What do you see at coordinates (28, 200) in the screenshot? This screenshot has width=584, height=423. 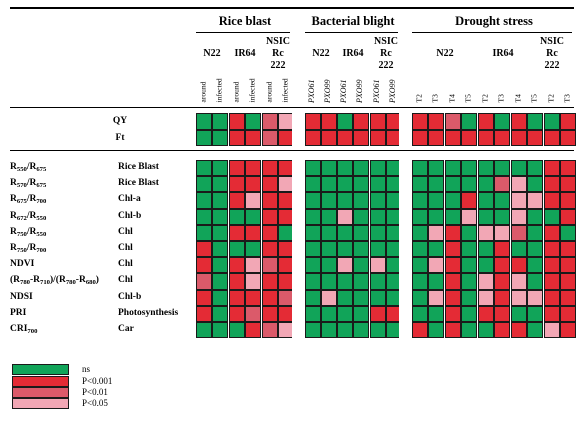 I see `row-label: R675/R700` at bounding box center [28, 200].